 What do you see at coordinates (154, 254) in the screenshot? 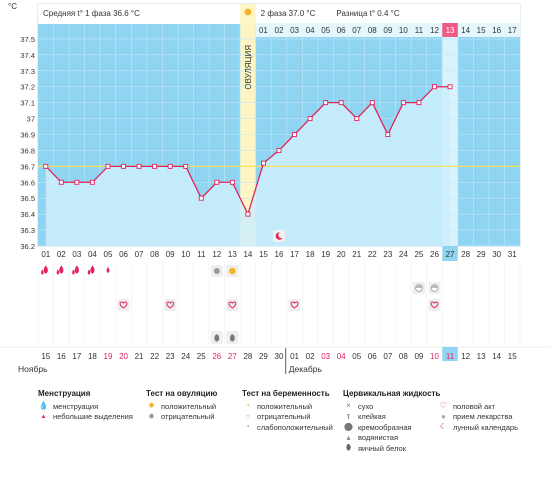
I see `date-label: 08` at bounding box center [154, 254].